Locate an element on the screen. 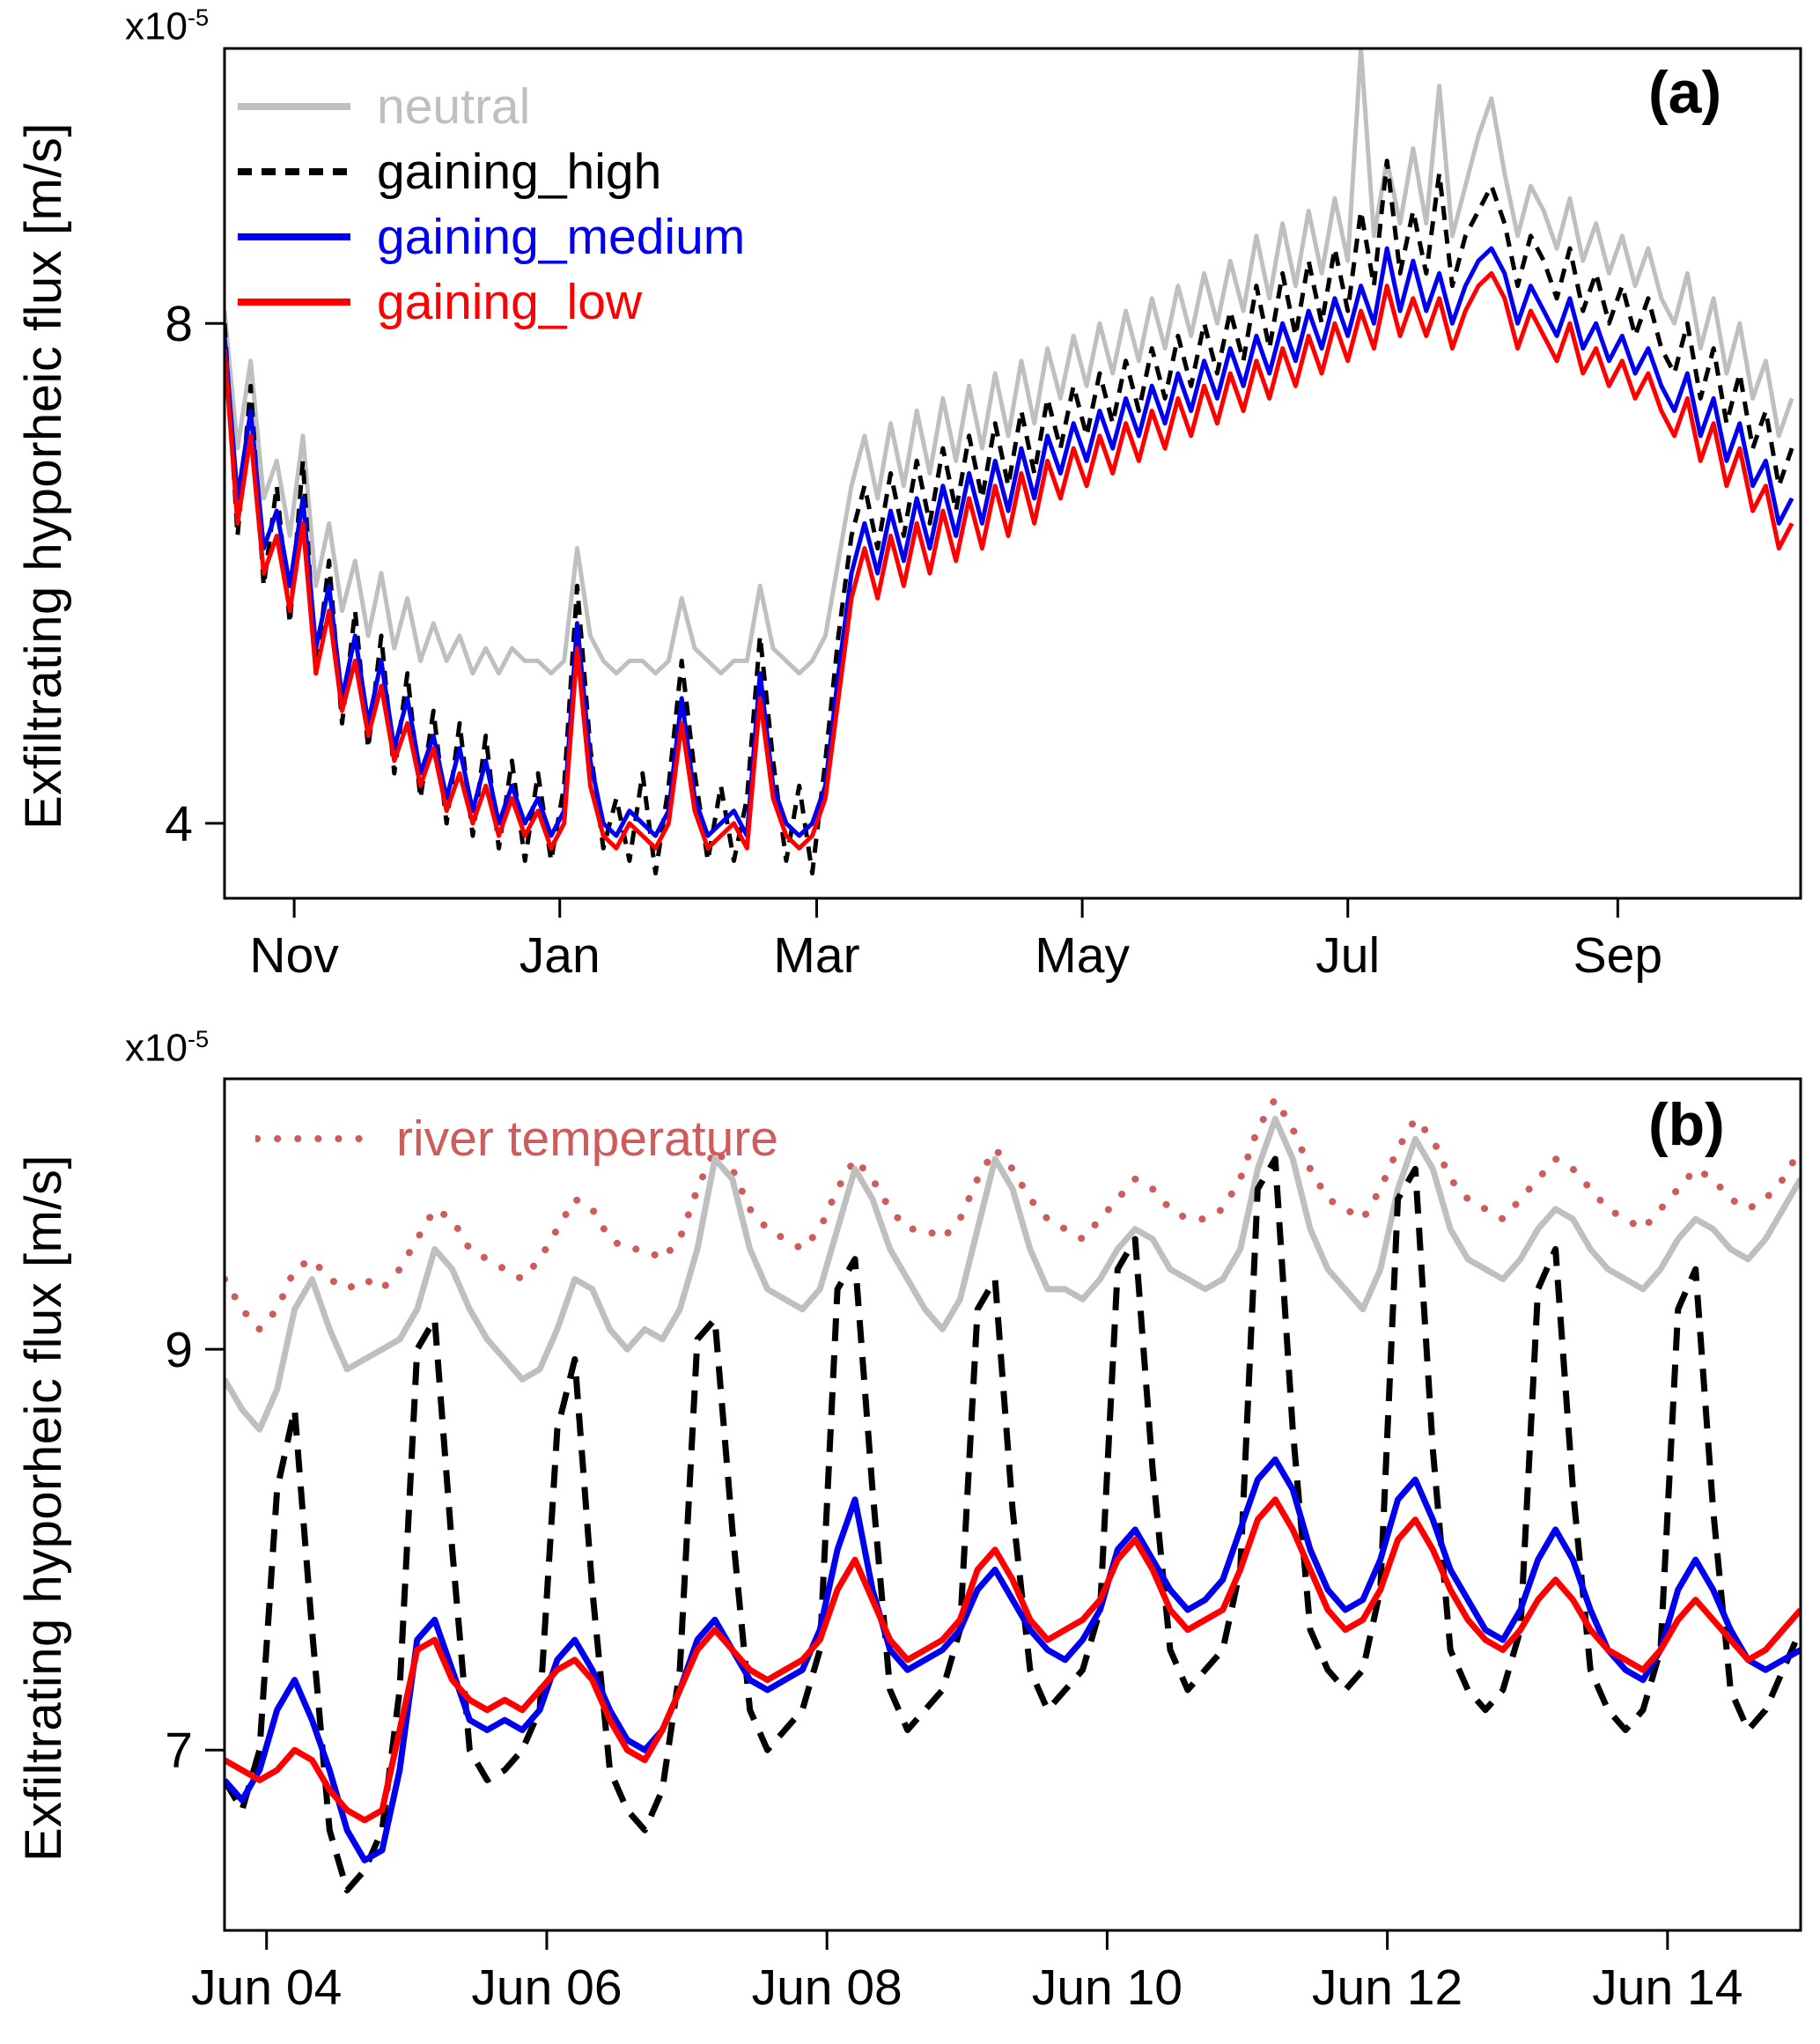 The height and width of the screenshot is (2044, 1820). y-tick-label: 9 is located at coordinates (179, 1350).